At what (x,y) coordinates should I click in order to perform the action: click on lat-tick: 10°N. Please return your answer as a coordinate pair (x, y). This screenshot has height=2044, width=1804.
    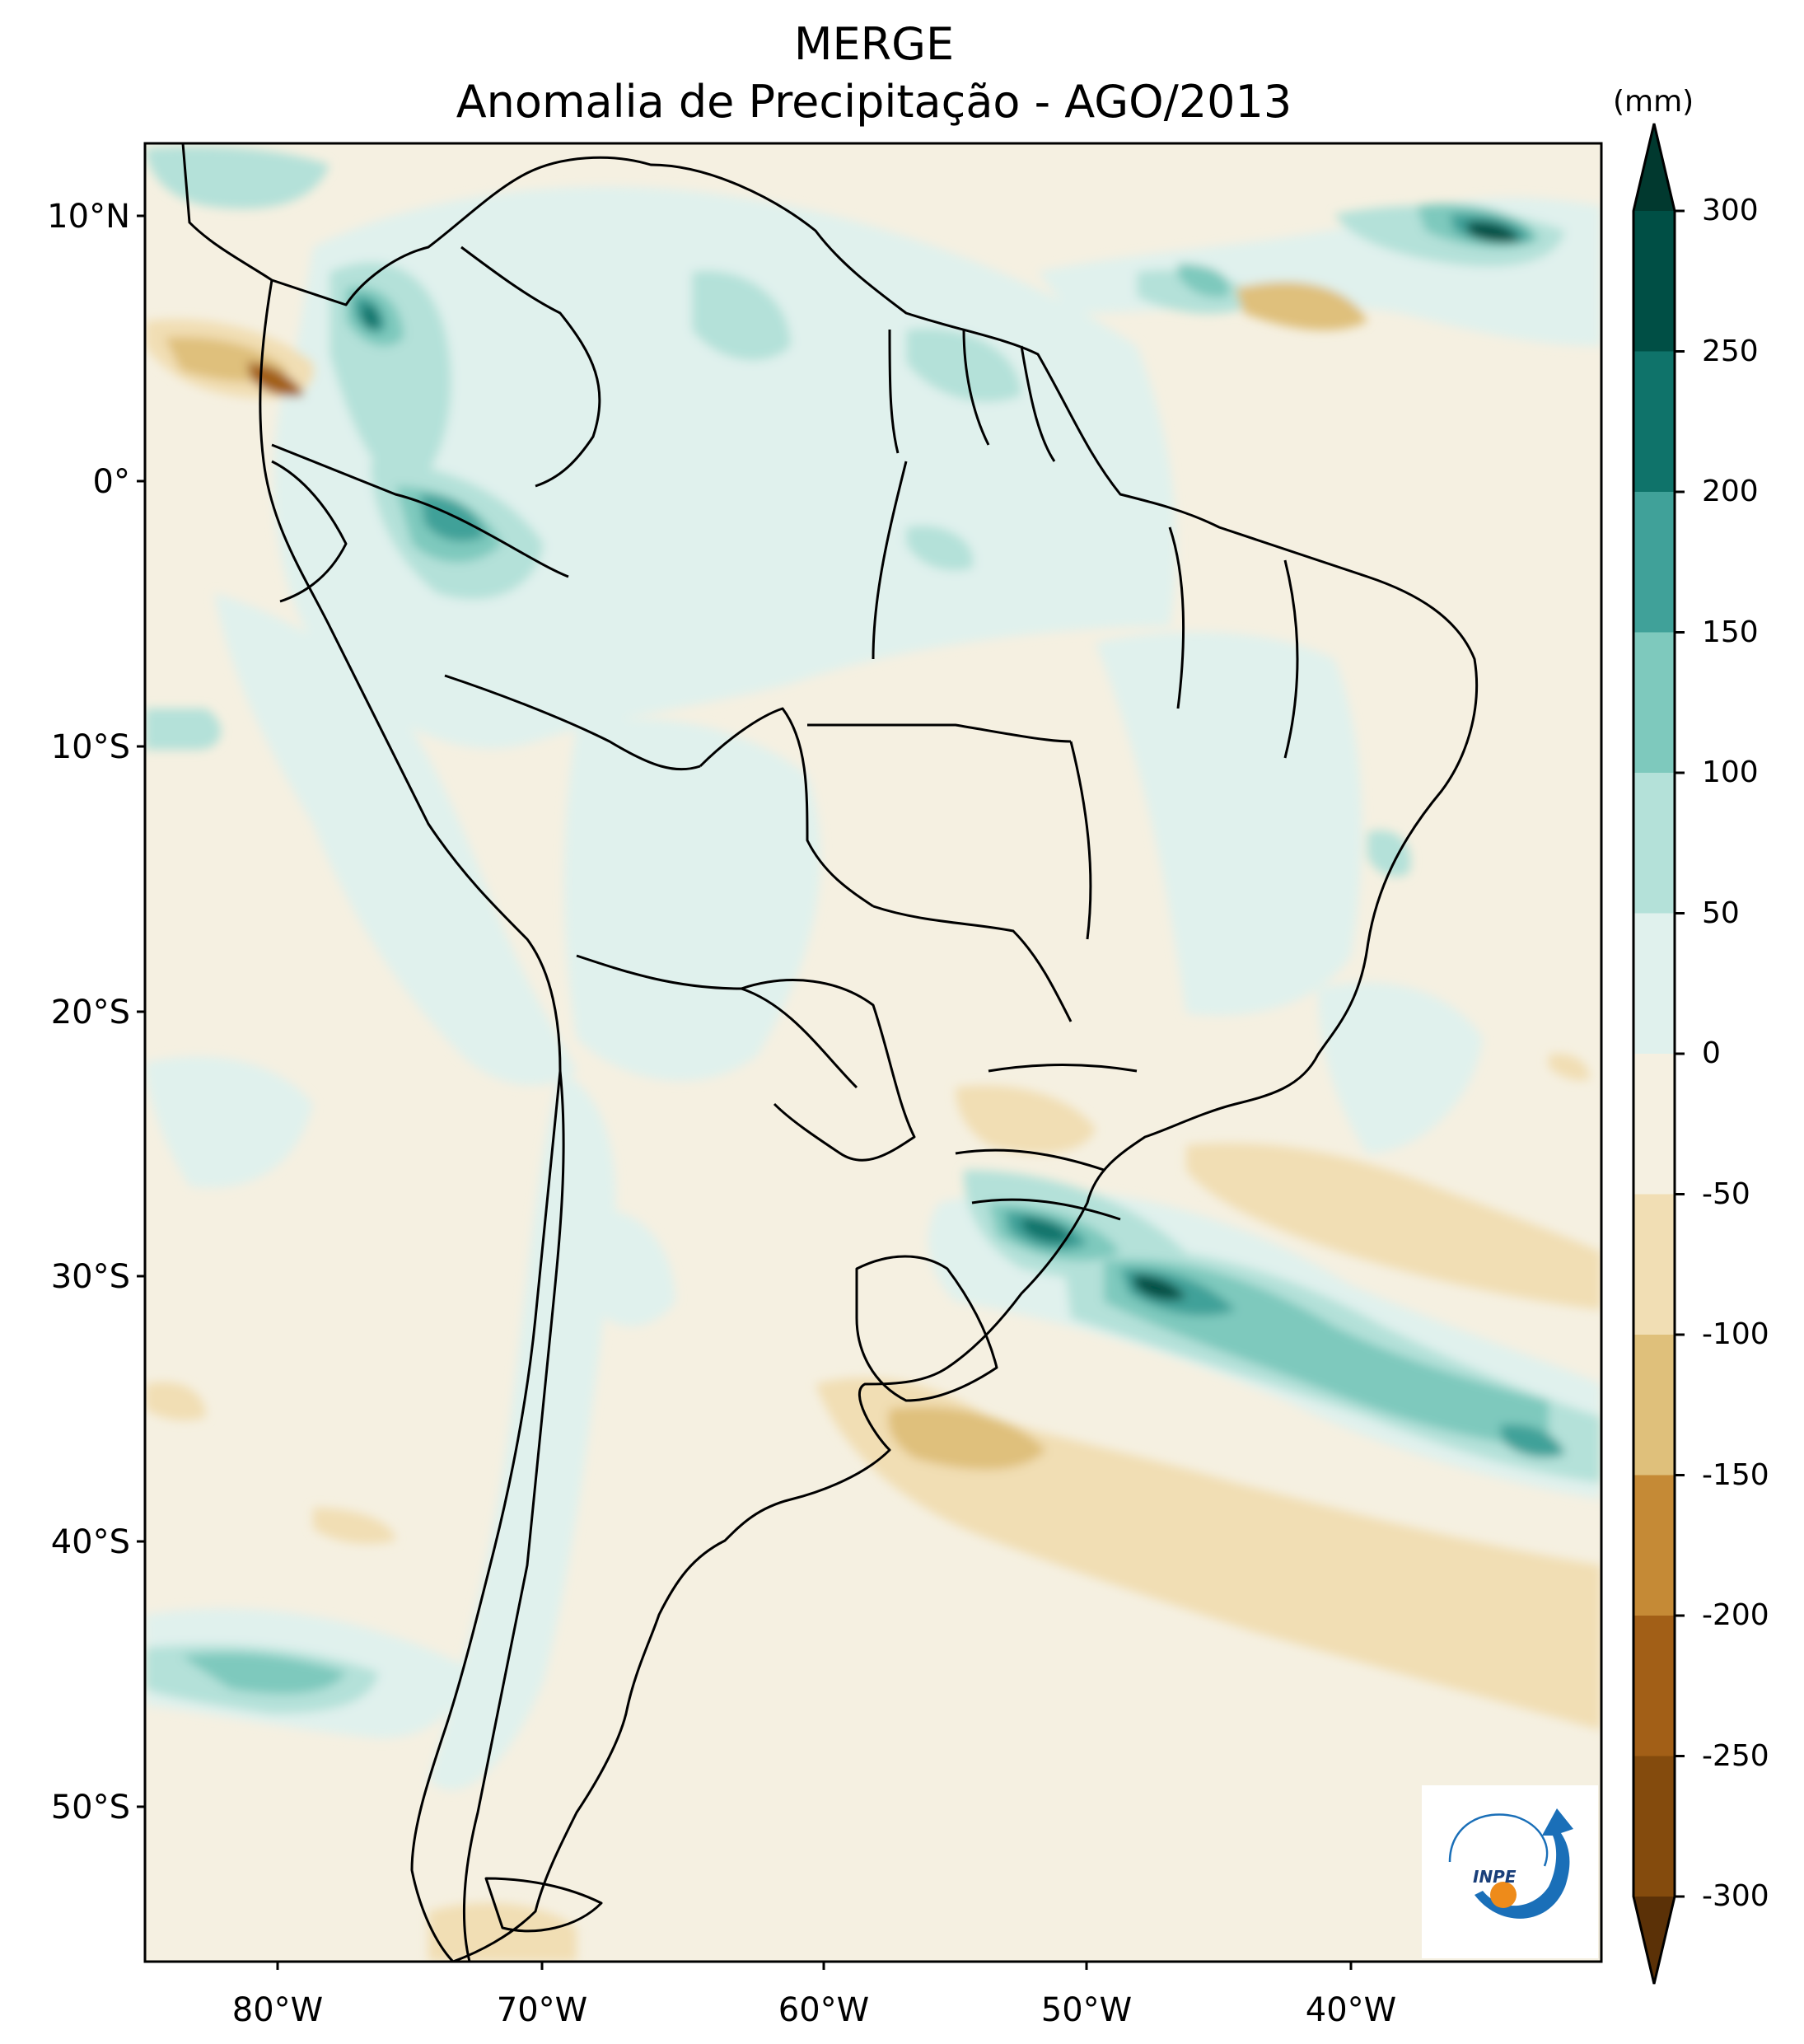
    Looking at the image, I should click on (88, 217).